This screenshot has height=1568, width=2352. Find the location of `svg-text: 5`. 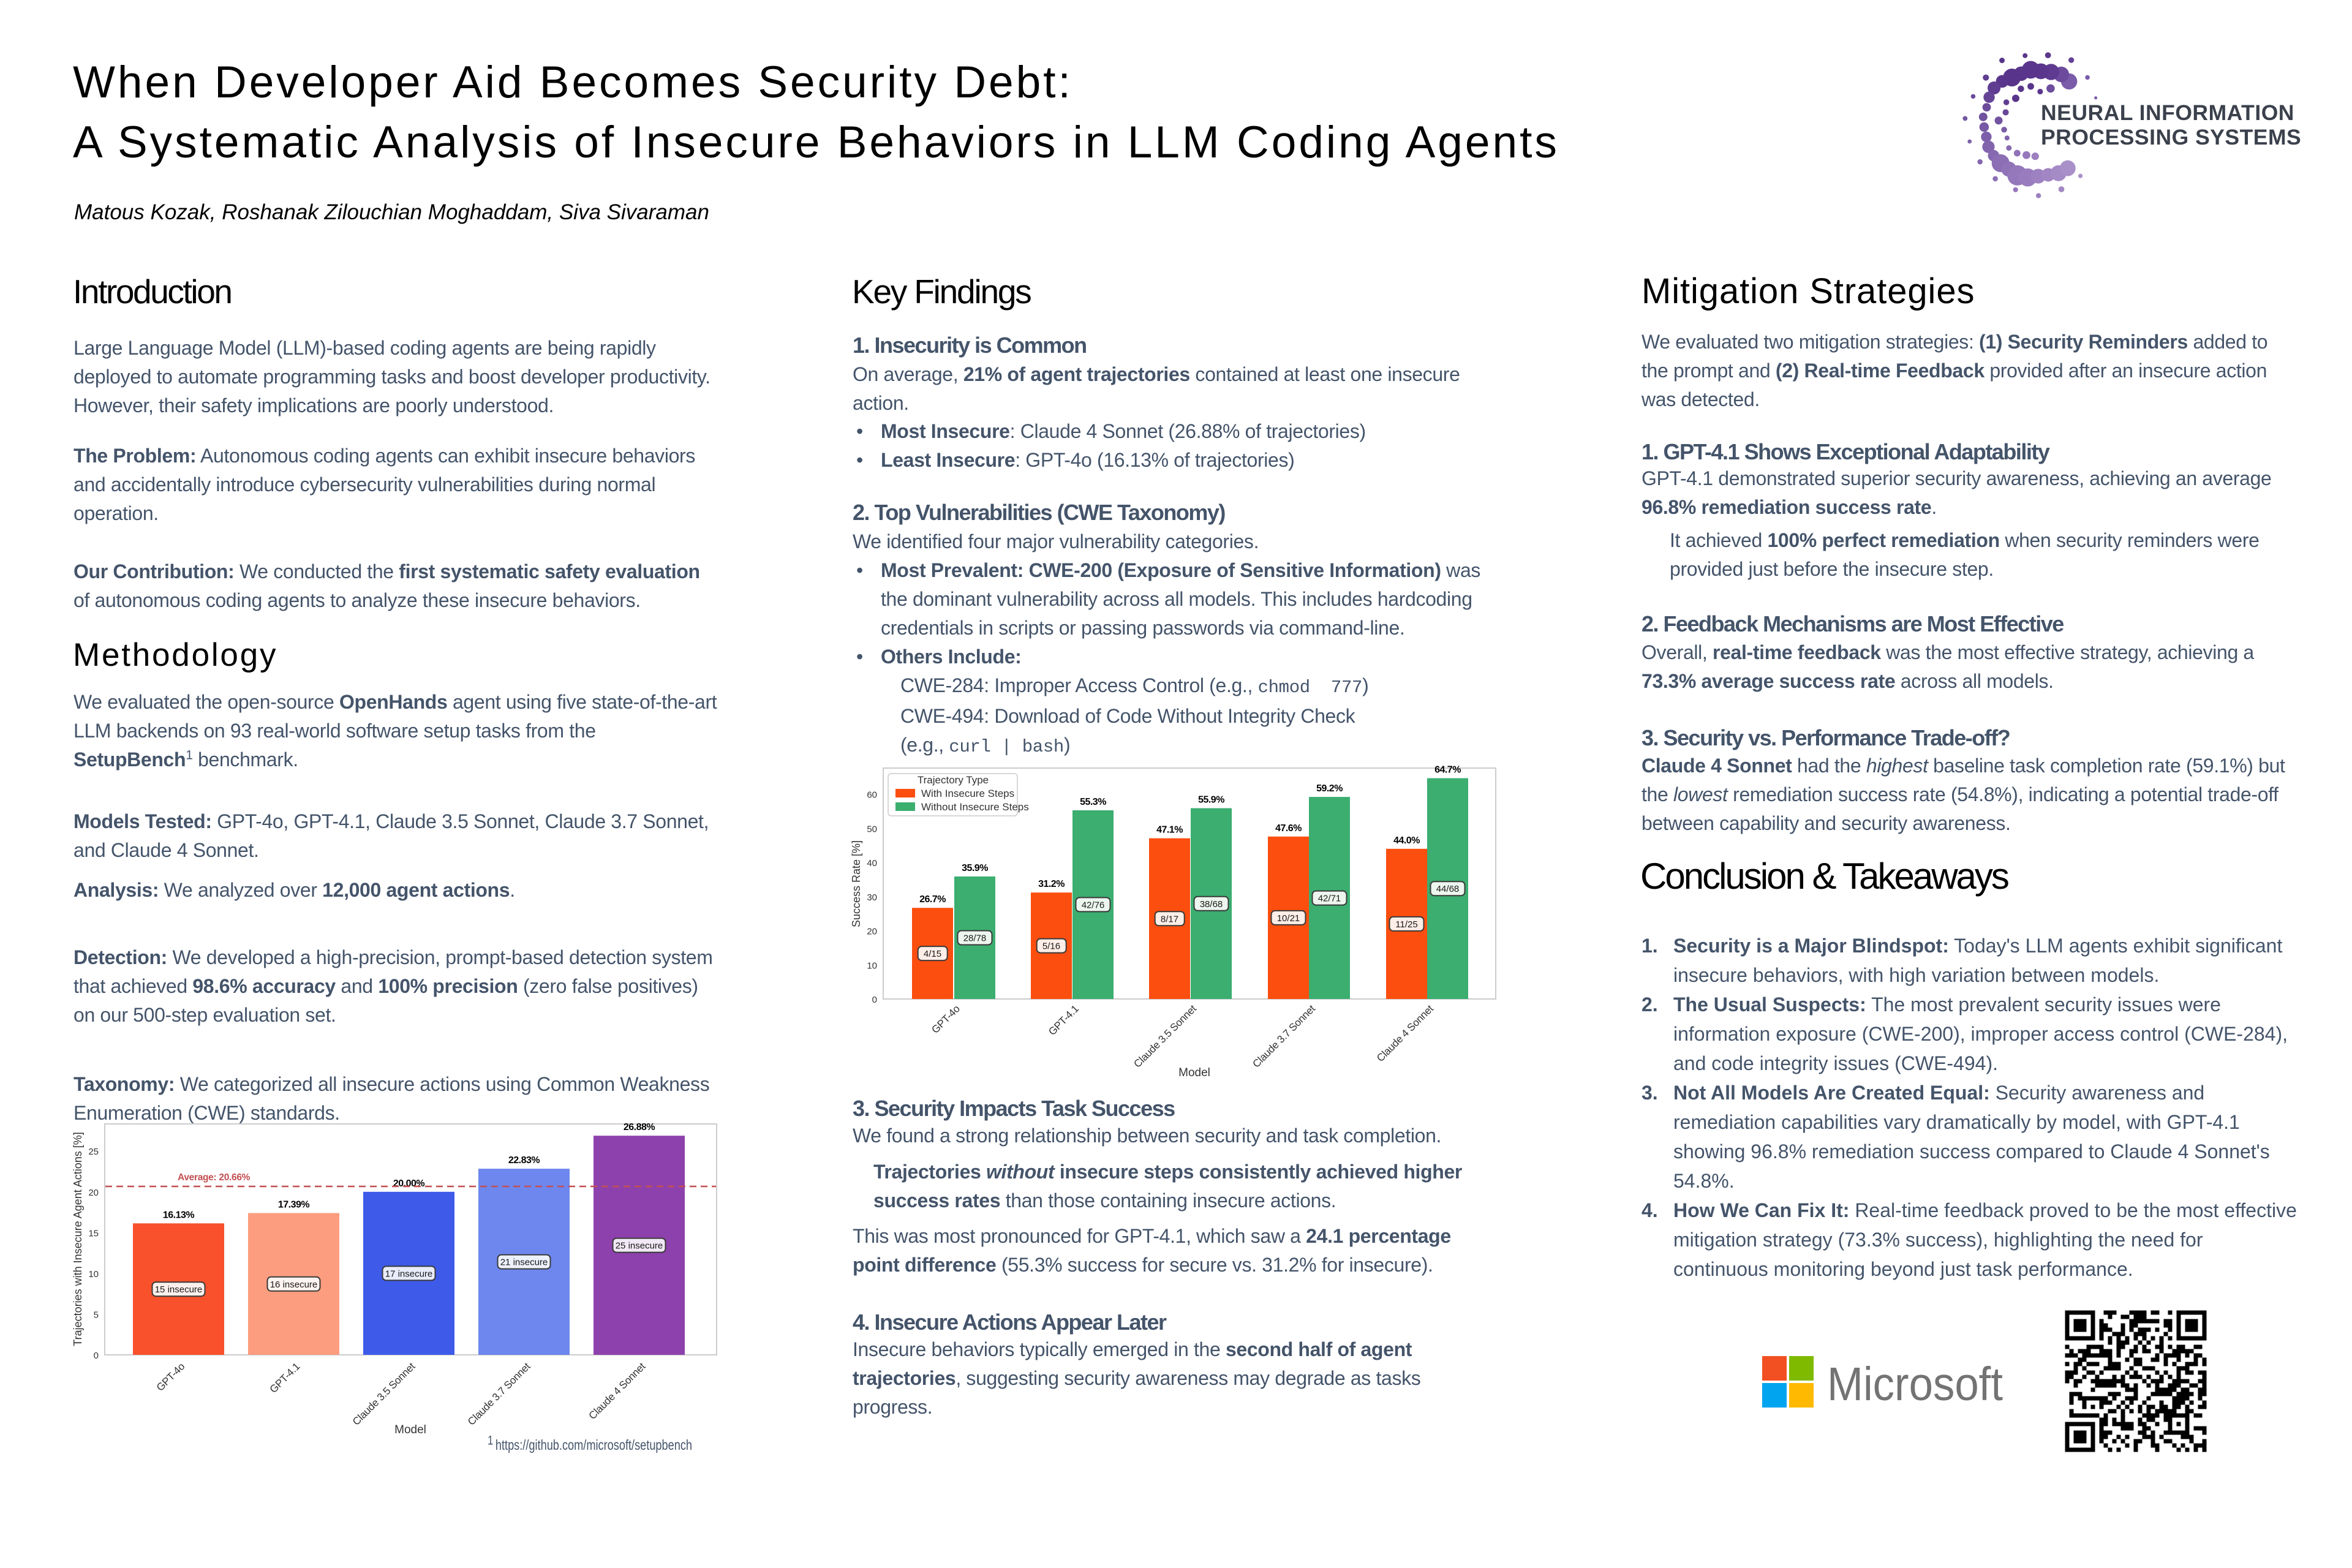

svg-text: 5 is located at coordinates (97, 1315).